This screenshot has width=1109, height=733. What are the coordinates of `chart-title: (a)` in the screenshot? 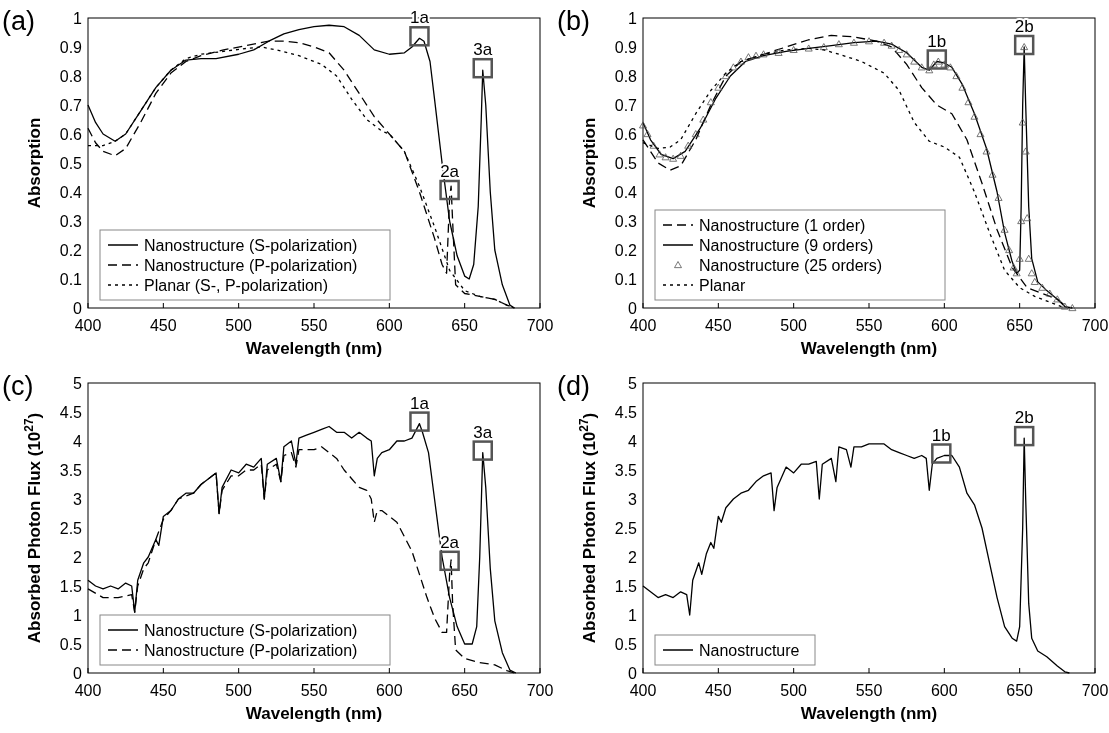 It's located at (18, 21).